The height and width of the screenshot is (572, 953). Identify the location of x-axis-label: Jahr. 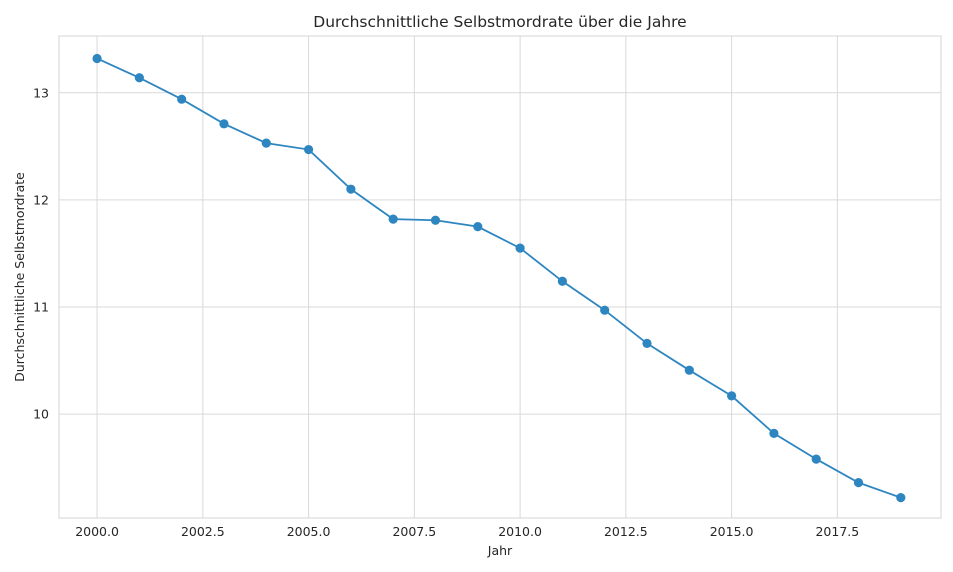
(500, 550).